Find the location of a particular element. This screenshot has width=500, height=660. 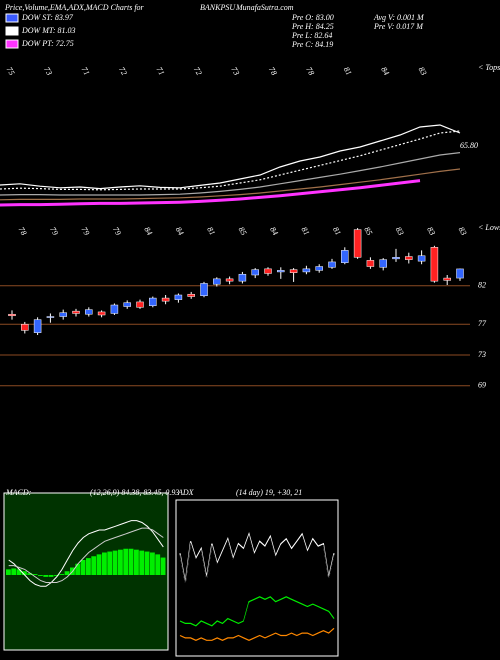

period-tag: < Tops is located at coordinates (489, 67).